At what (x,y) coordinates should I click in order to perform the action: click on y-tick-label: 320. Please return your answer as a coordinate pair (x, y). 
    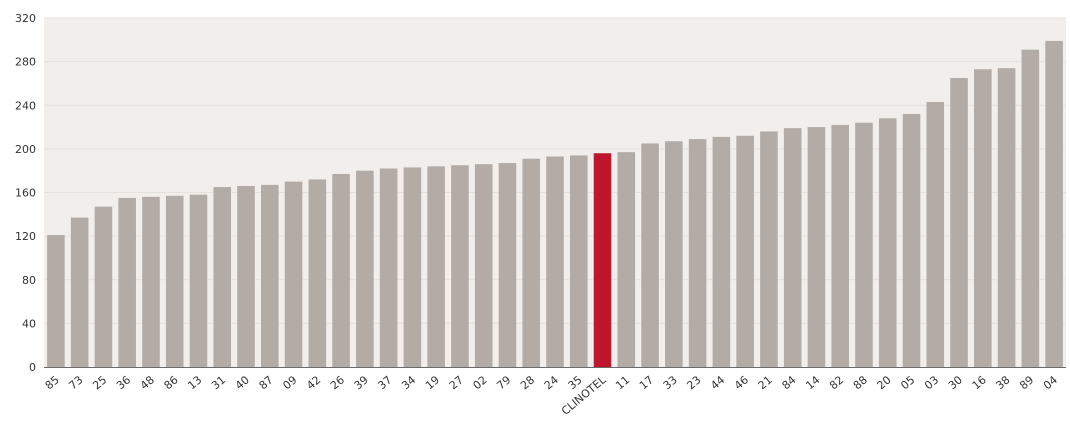
    Looking at the image, I should click on (25, 18).